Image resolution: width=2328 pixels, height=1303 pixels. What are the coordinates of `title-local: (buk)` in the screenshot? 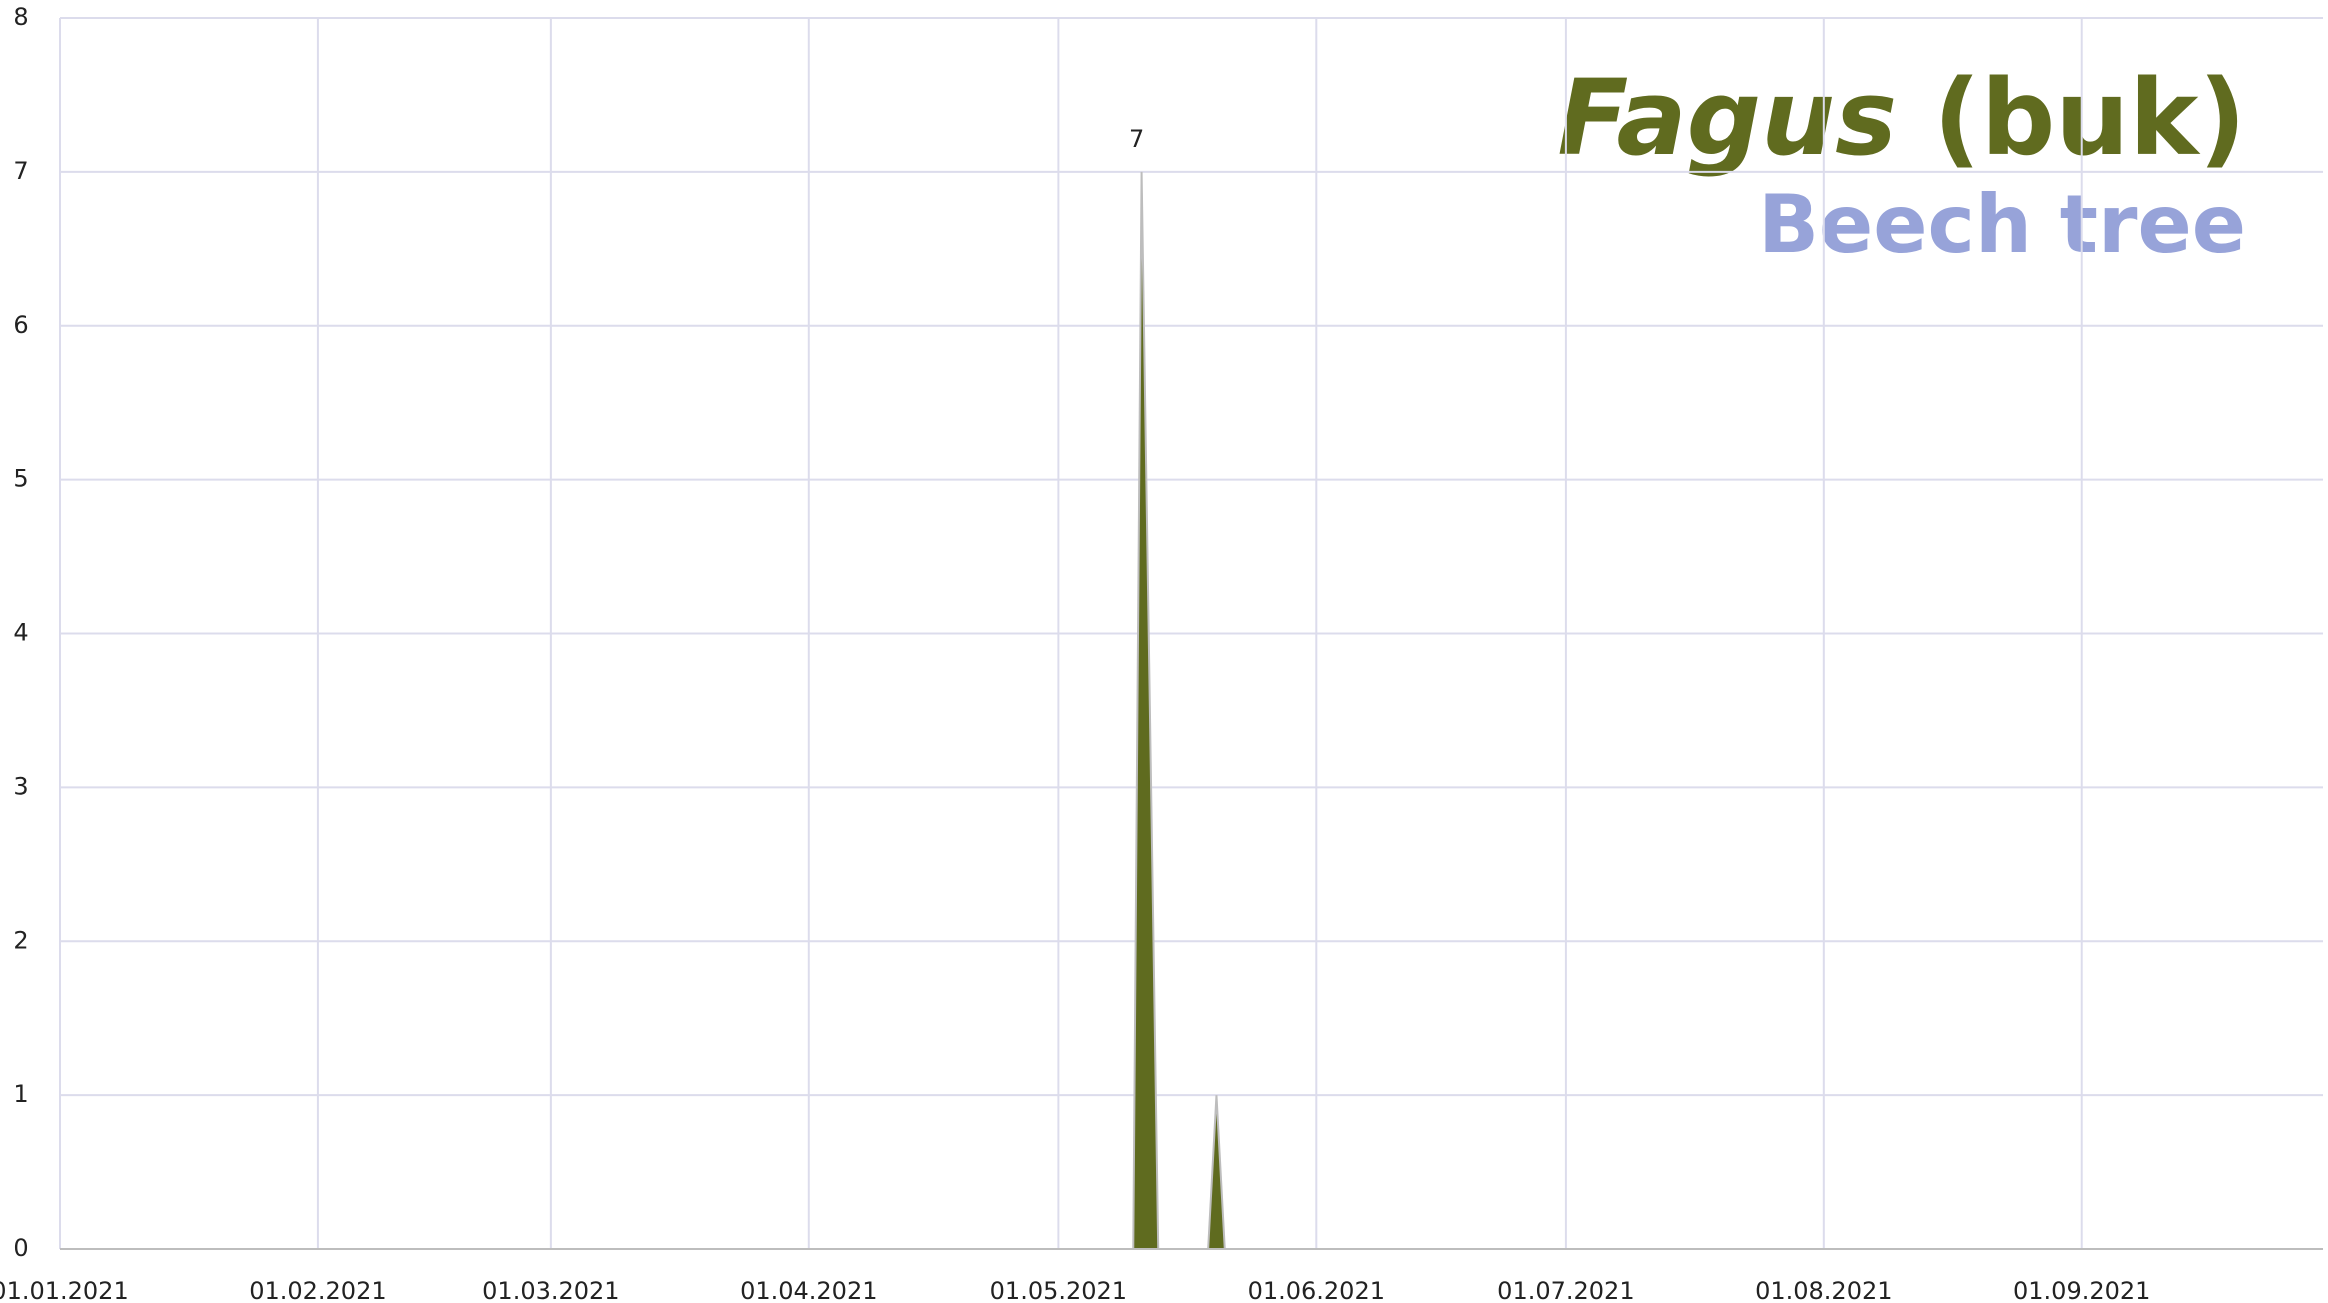 It's located at (2089, 118).